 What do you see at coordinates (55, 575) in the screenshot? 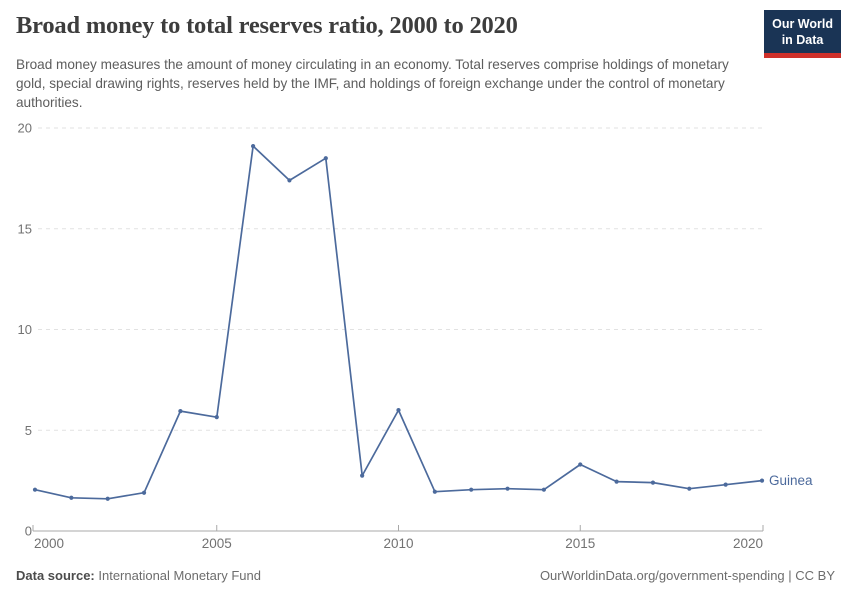
I see `data-source-label: Data source:` at bounding box center [55, 575].